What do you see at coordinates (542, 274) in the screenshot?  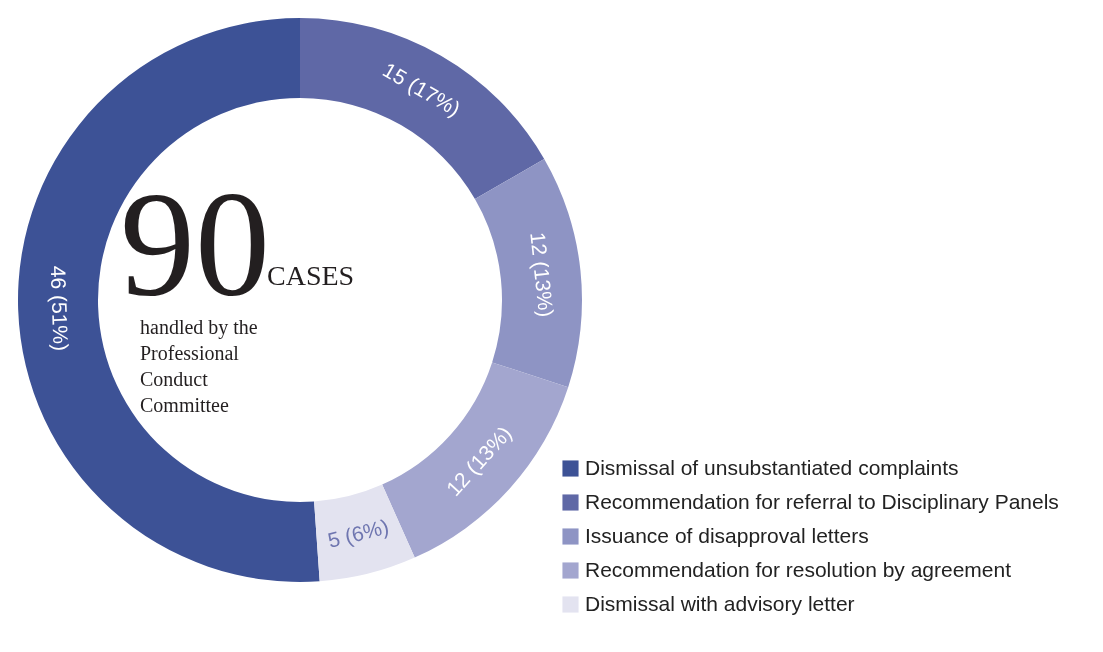 I see `data-label: 12 (13%)` at bounding box center [542, 274].